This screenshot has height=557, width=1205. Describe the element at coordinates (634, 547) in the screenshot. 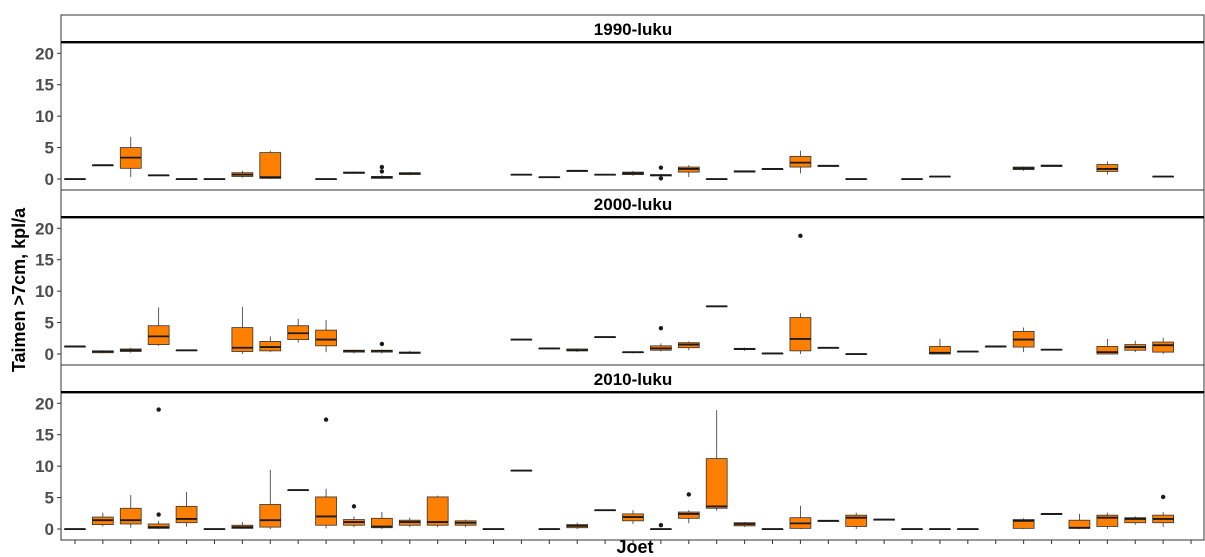

I see `x-axis-title: Joet` at that location.